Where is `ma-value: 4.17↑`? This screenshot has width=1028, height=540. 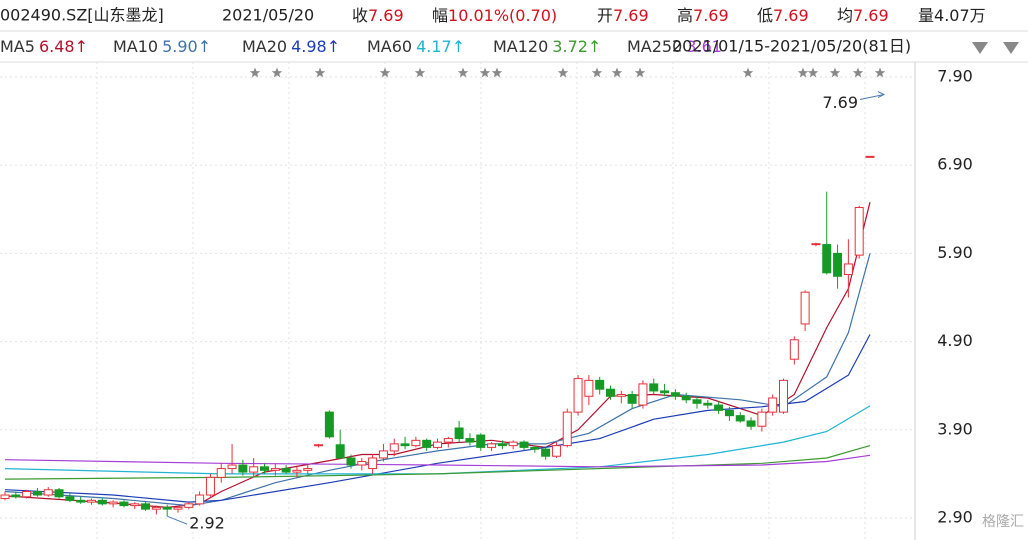
ma-value: 4.17↑ is located at coordinates (440, 46).